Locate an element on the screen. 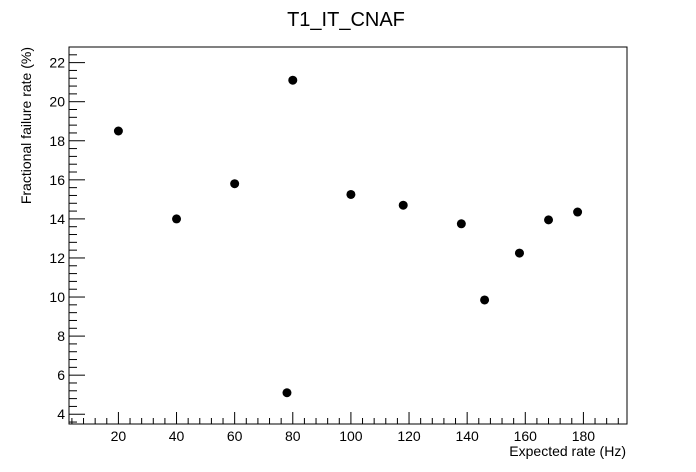 The width and height of the screenshot is (696, 472). y-tick-label: 12 is located at coordinates (57, 258).